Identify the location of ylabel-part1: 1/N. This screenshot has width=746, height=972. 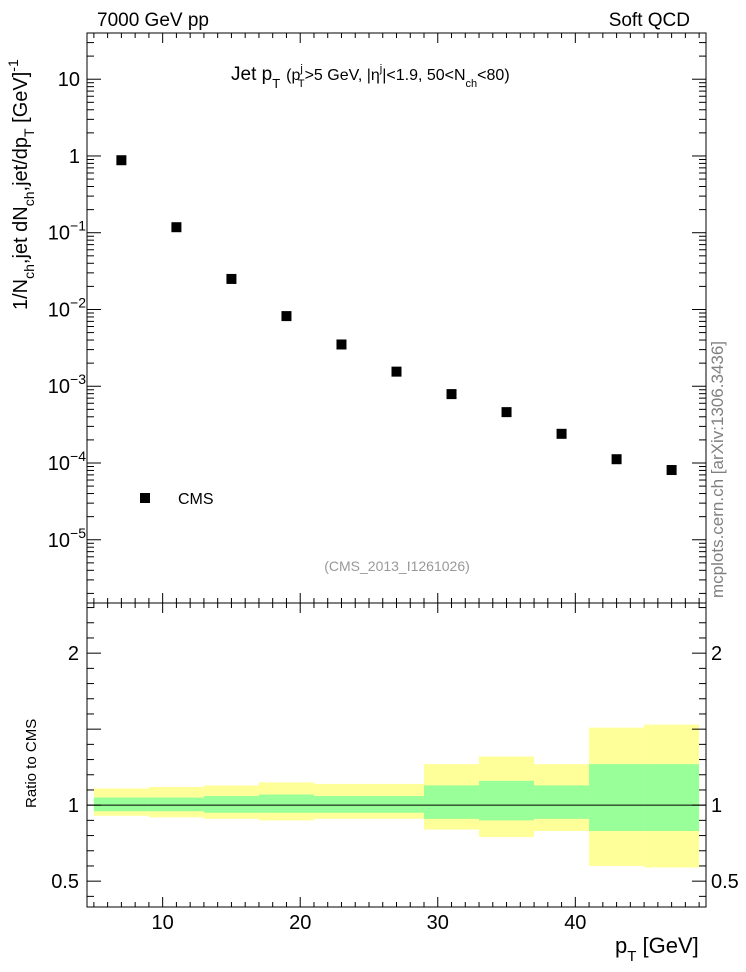
(21, 294).